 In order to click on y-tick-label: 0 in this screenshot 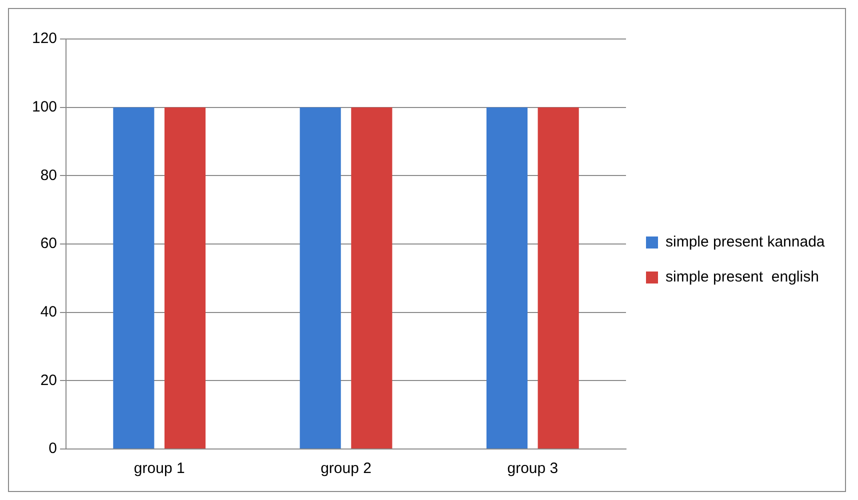, I will do `click(53, 449)`.